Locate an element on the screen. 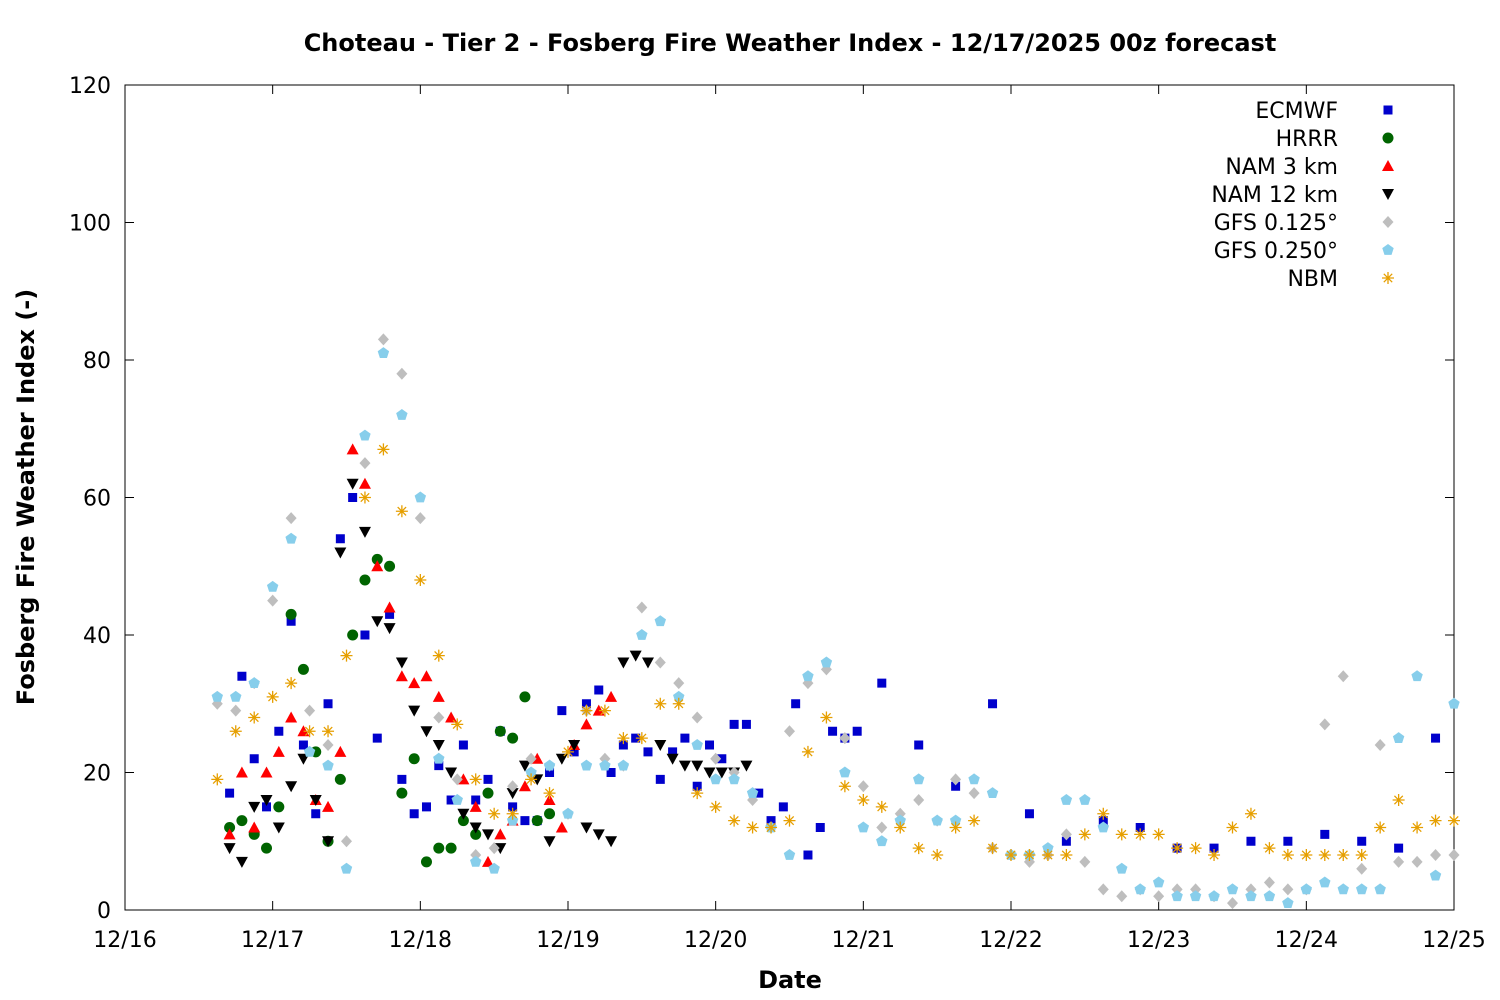 This screenshot has width=1500, height=1000. y-tick-label: 60 is located at coordinates (97, 499).